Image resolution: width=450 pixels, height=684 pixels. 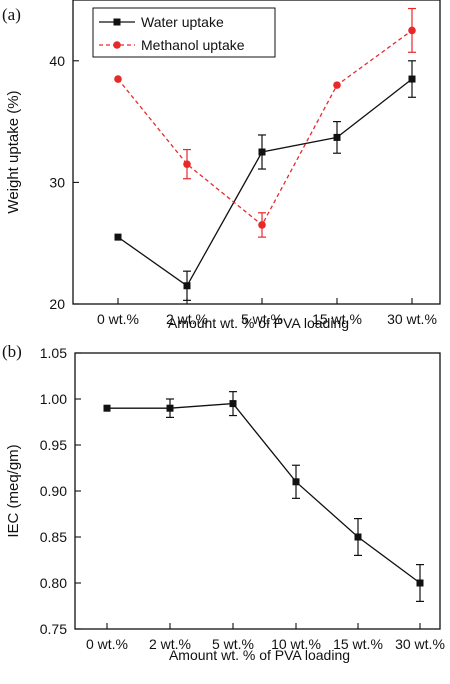 I want to click on y-tick-label: 0.90, so click(x=53, y=491).